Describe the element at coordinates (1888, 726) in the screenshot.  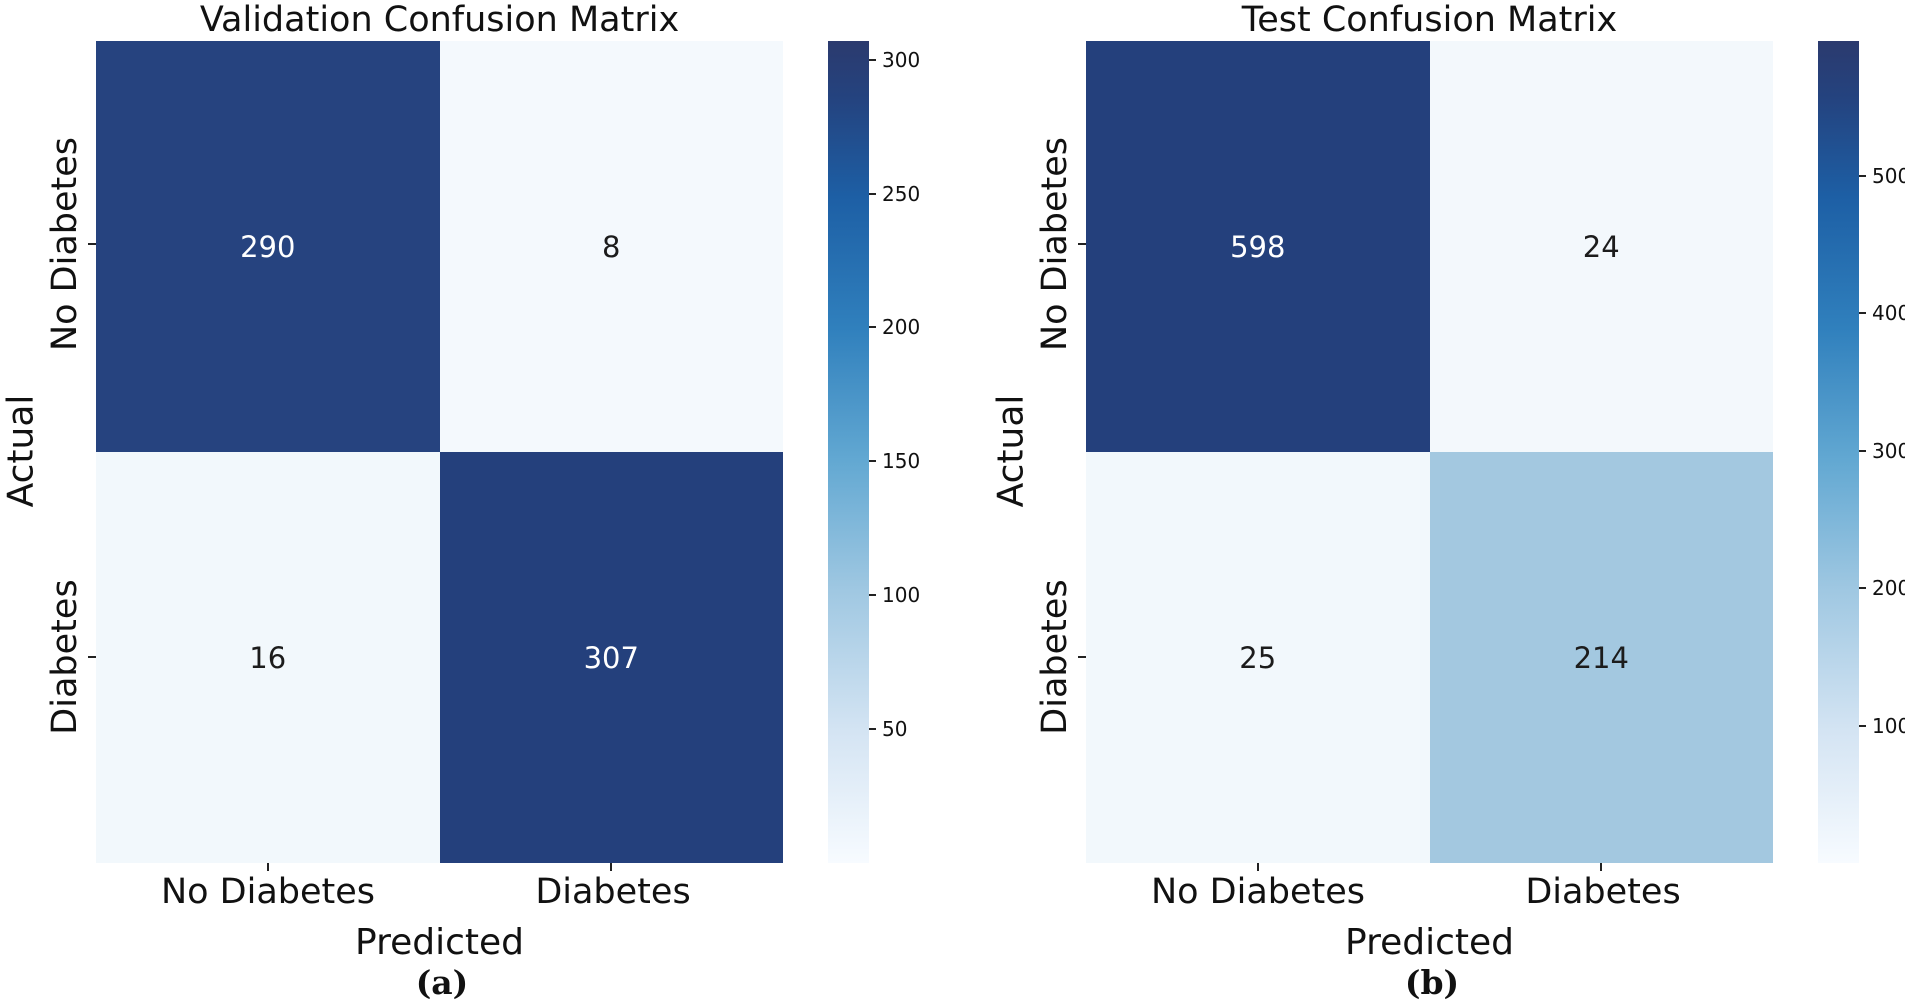
I see `plot-b-cbar-label-100: 100` at that location.